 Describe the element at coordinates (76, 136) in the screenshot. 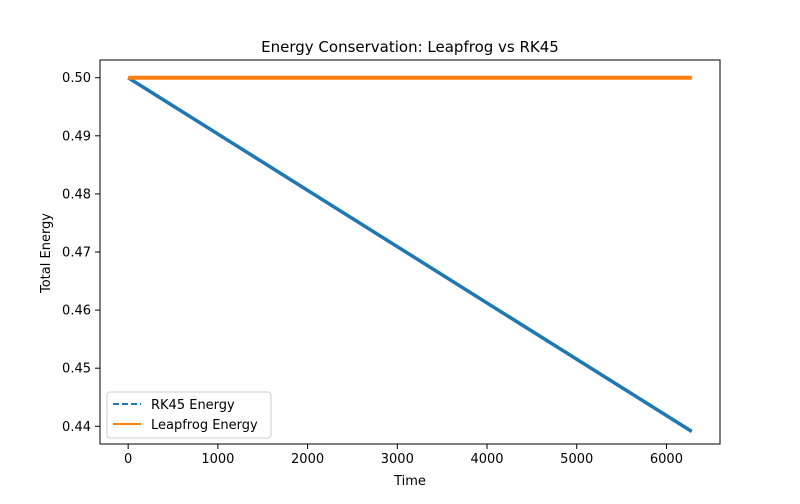

I see `y-tick-label: 0.49` at that location.